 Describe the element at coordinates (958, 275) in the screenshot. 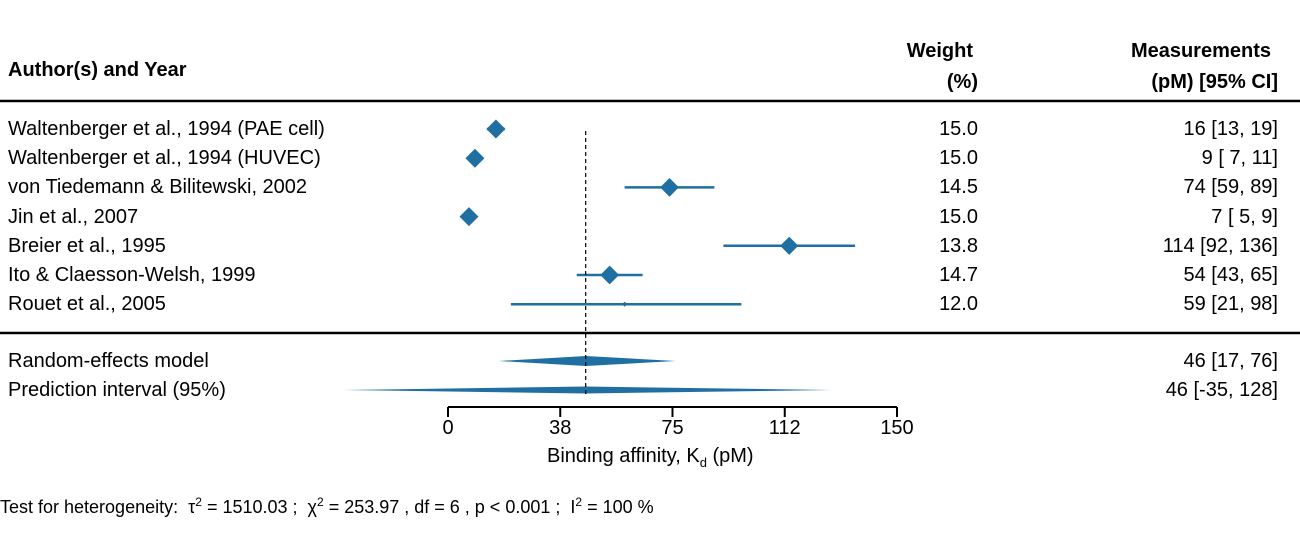

I see `study-weight: 14.7` at that location.